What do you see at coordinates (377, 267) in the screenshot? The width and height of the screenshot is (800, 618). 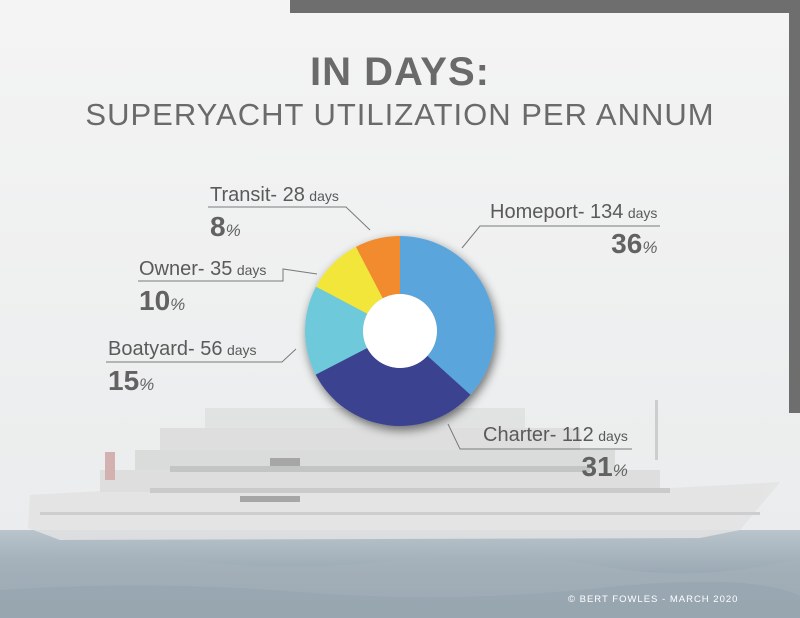 I see `slice-transit` at bounding box center [377, 267].